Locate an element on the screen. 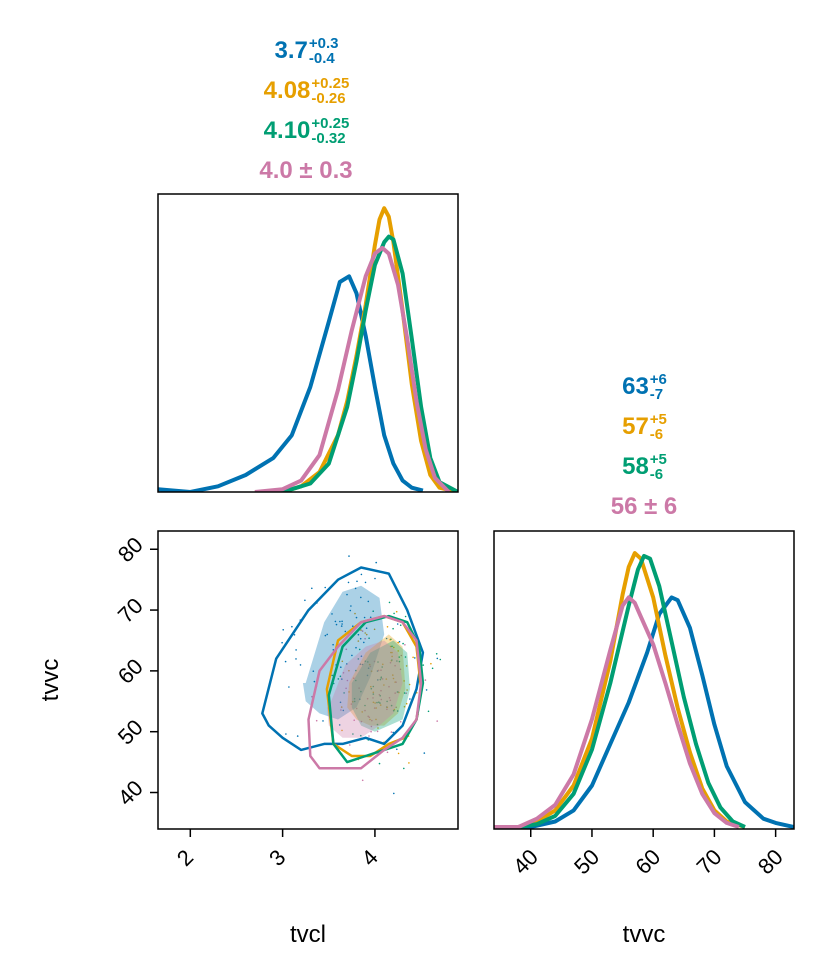 This screenshot has width=826, height=980. summary-median: 4.10 is located at coordinates (287, 130).